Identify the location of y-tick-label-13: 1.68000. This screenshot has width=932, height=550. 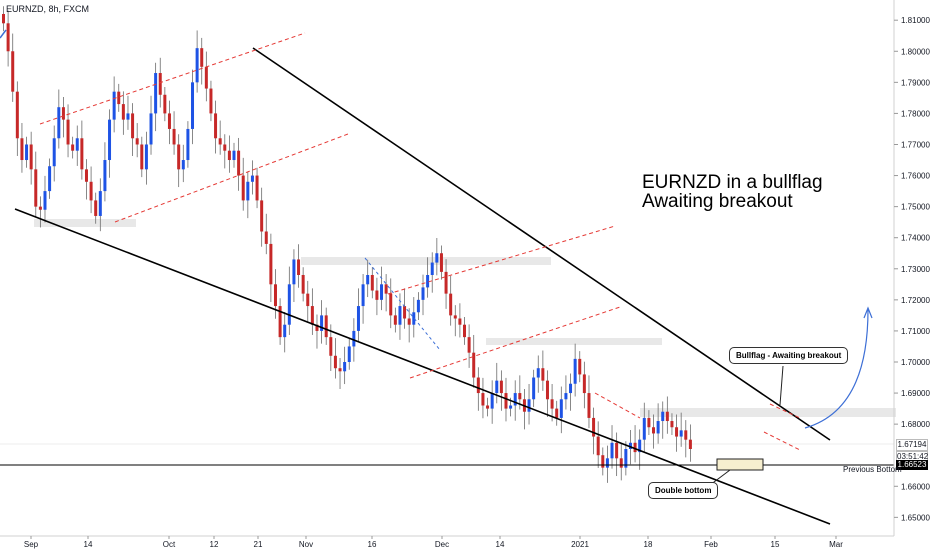
(915, 424).